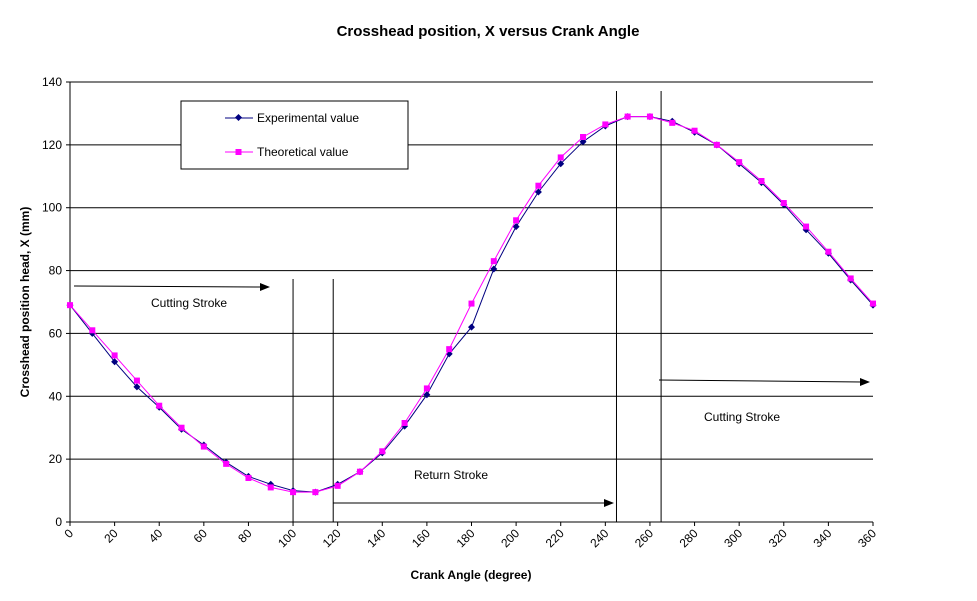 This screenshot has width=977, height=601. I want to click on chart-title: Crosshead position, X versus Crank Angle, so click(488, 31).